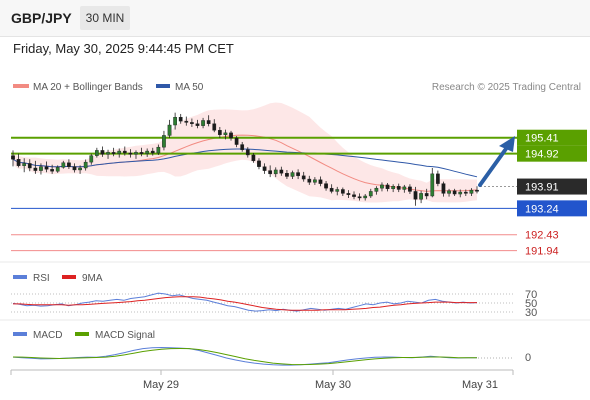 The image size is (590, 400). Describe the element at coordinates (41, 18) in the screenshot. I see `symbol-title: GBP/JPY` at that location.